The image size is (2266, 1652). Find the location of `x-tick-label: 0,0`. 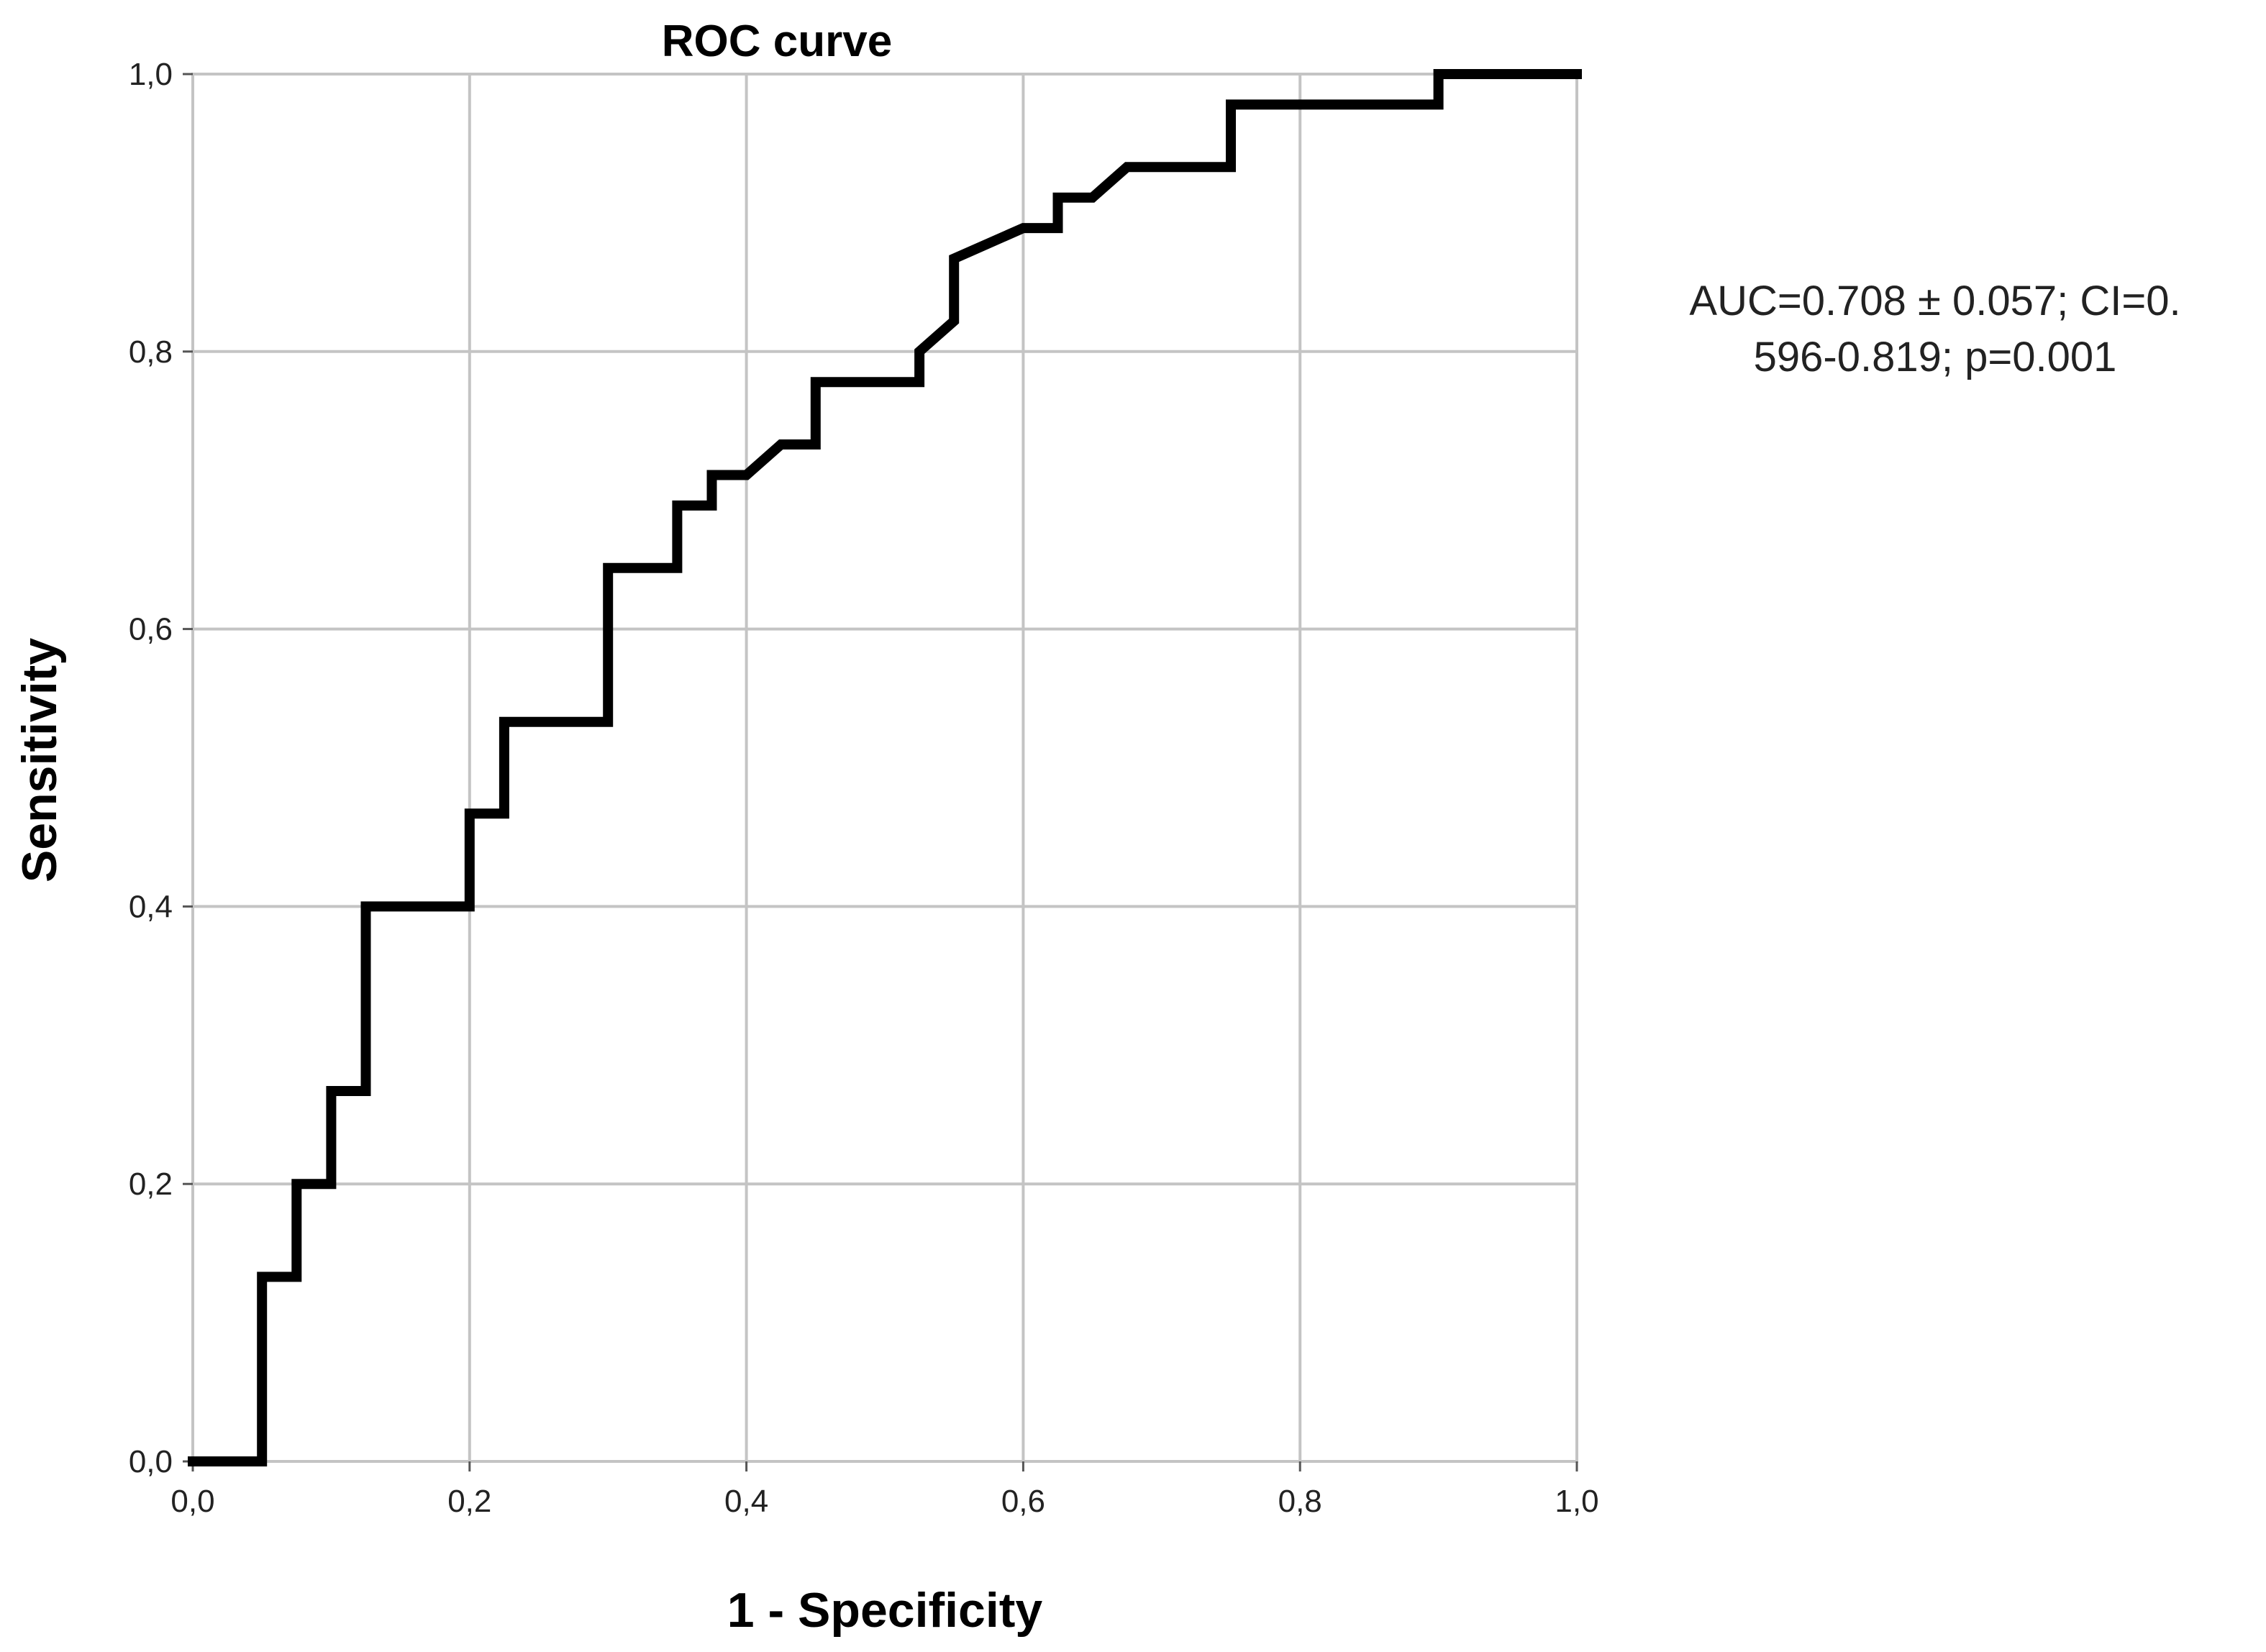

x-tick-label: 0,0 is located at coordinates (192, 1501).